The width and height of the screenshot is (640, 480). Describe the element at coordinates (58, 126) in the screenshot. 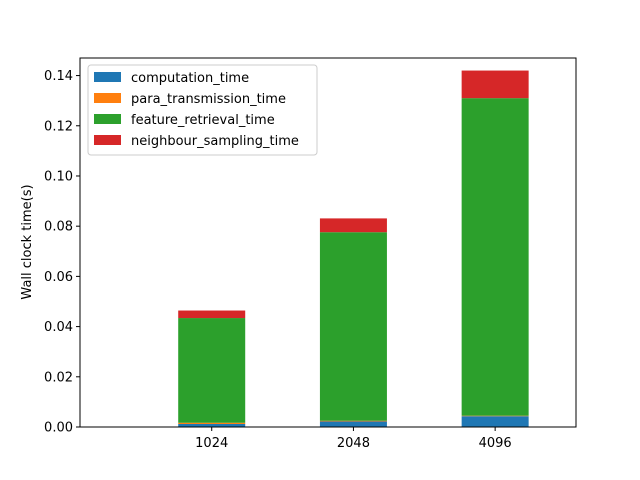

I see `y-tick-label: 0.12` at that location.